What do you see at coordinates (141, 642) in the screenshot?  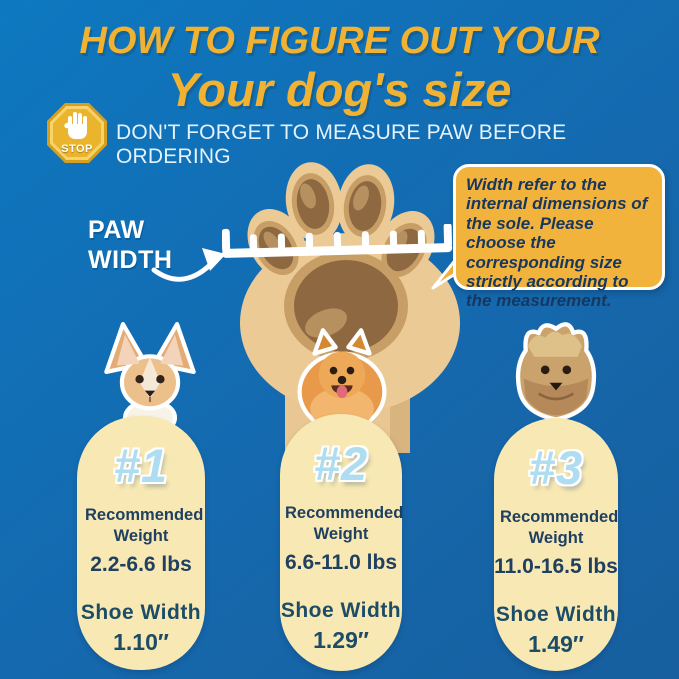 I see `shoe-width-value: 1.10″` at bounding box center [141, 642].